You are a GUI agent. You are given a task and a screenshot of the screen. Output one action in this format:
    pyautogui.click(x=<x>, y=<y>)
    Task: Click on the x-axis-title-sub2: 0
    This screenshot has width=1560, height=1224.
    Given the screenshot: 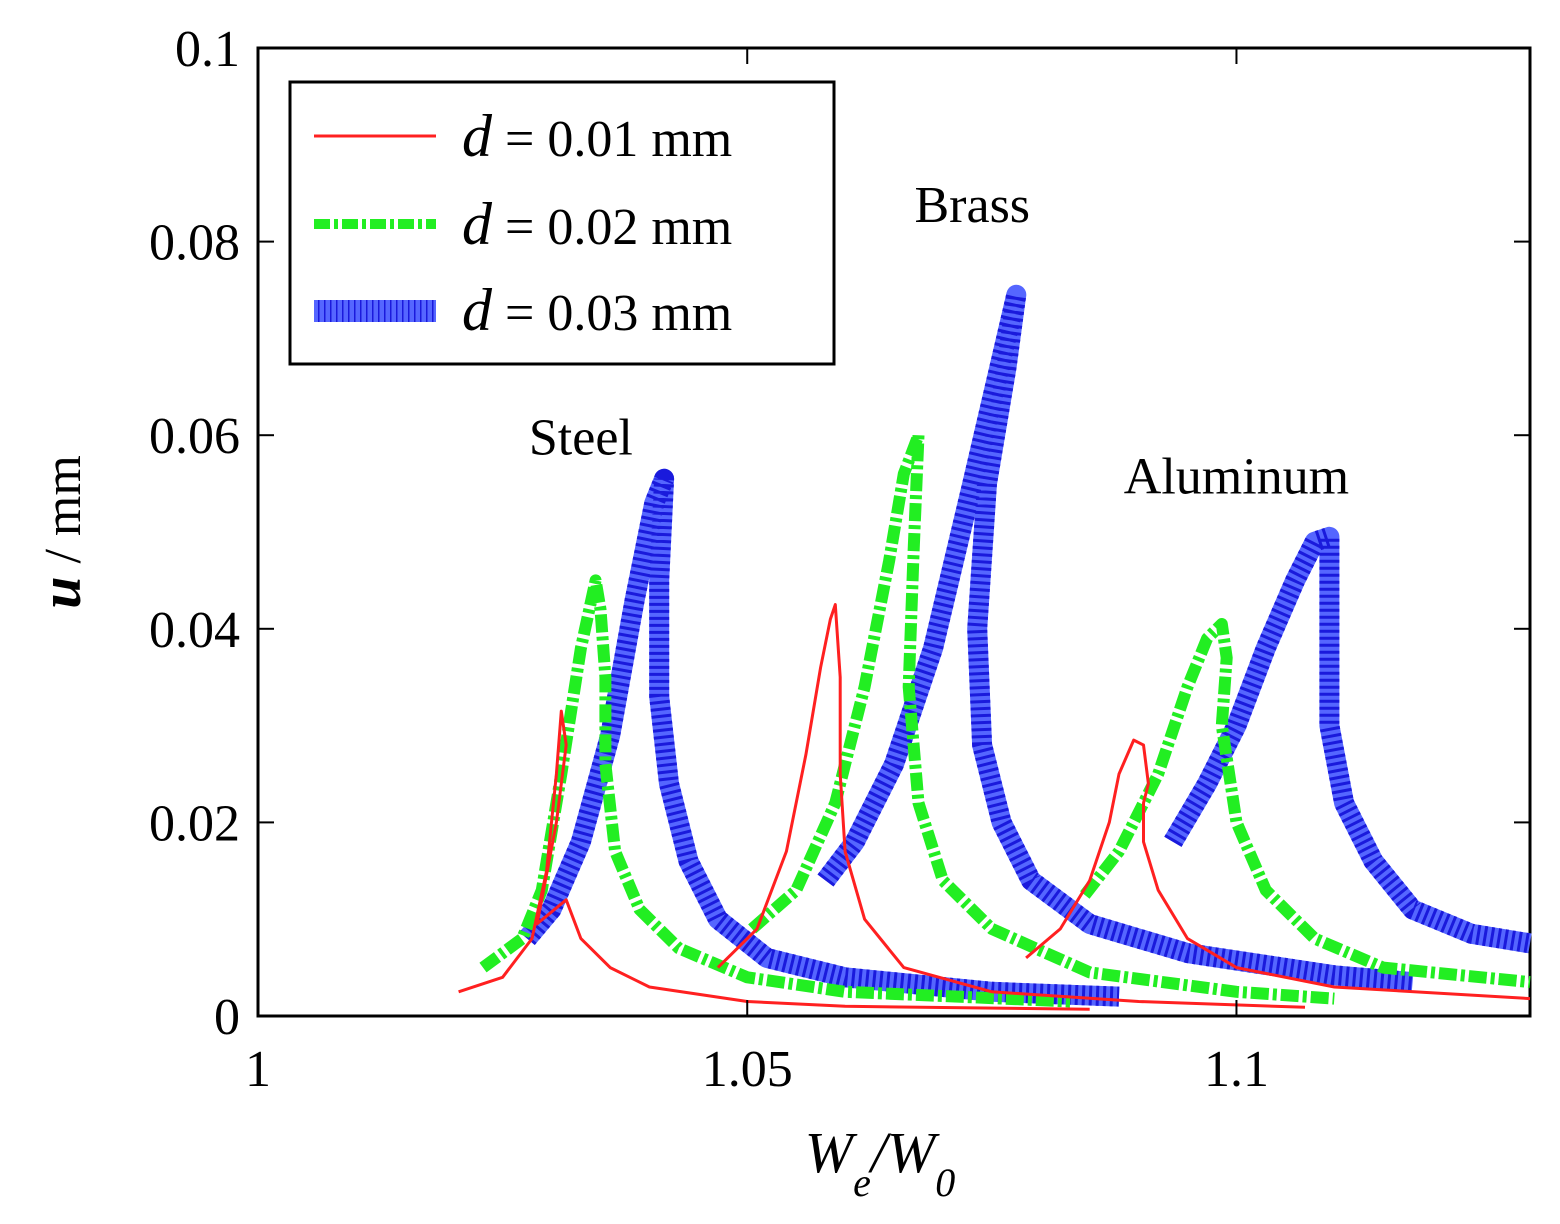 What is the action you would take?
    pyautogui.click(x=945, y=1182)
    